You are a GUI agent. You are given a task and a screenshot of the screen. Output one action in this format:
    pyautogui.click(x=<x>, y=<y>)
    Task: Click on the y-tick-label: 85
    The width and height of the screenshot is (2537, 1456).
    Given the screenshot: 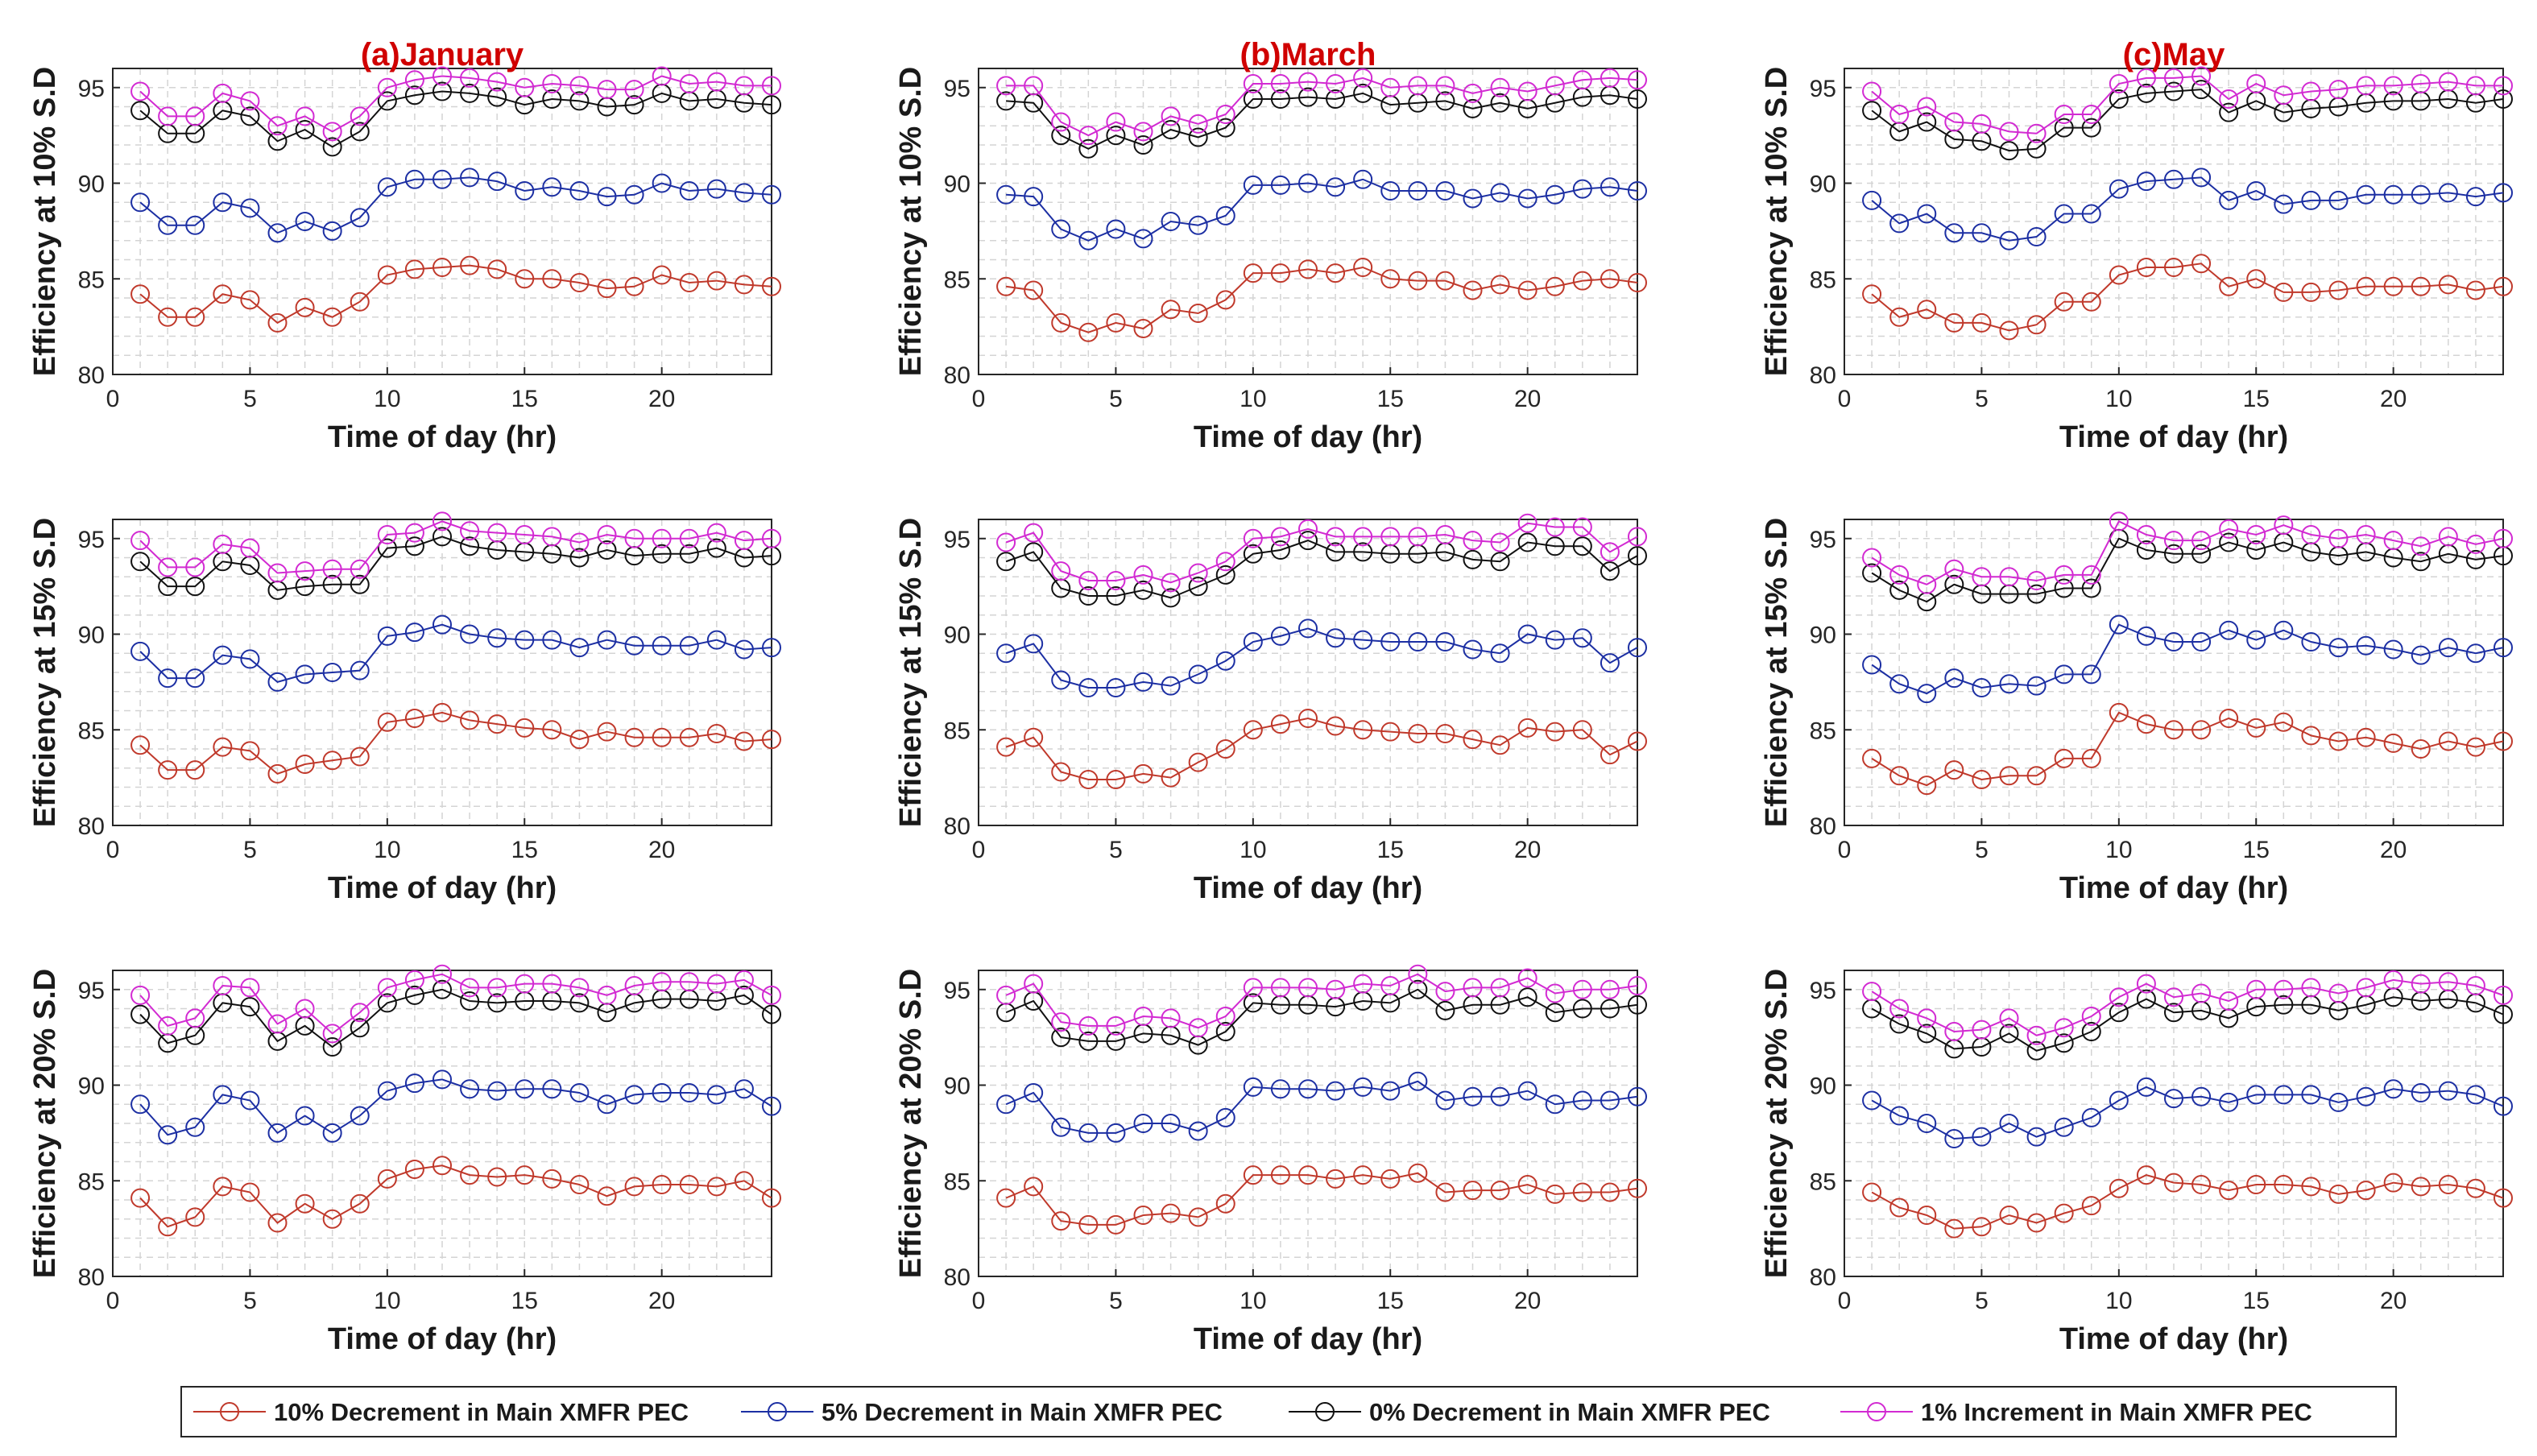 What is the action you would take?
    pyautogui.click(x=958, y=280)
    